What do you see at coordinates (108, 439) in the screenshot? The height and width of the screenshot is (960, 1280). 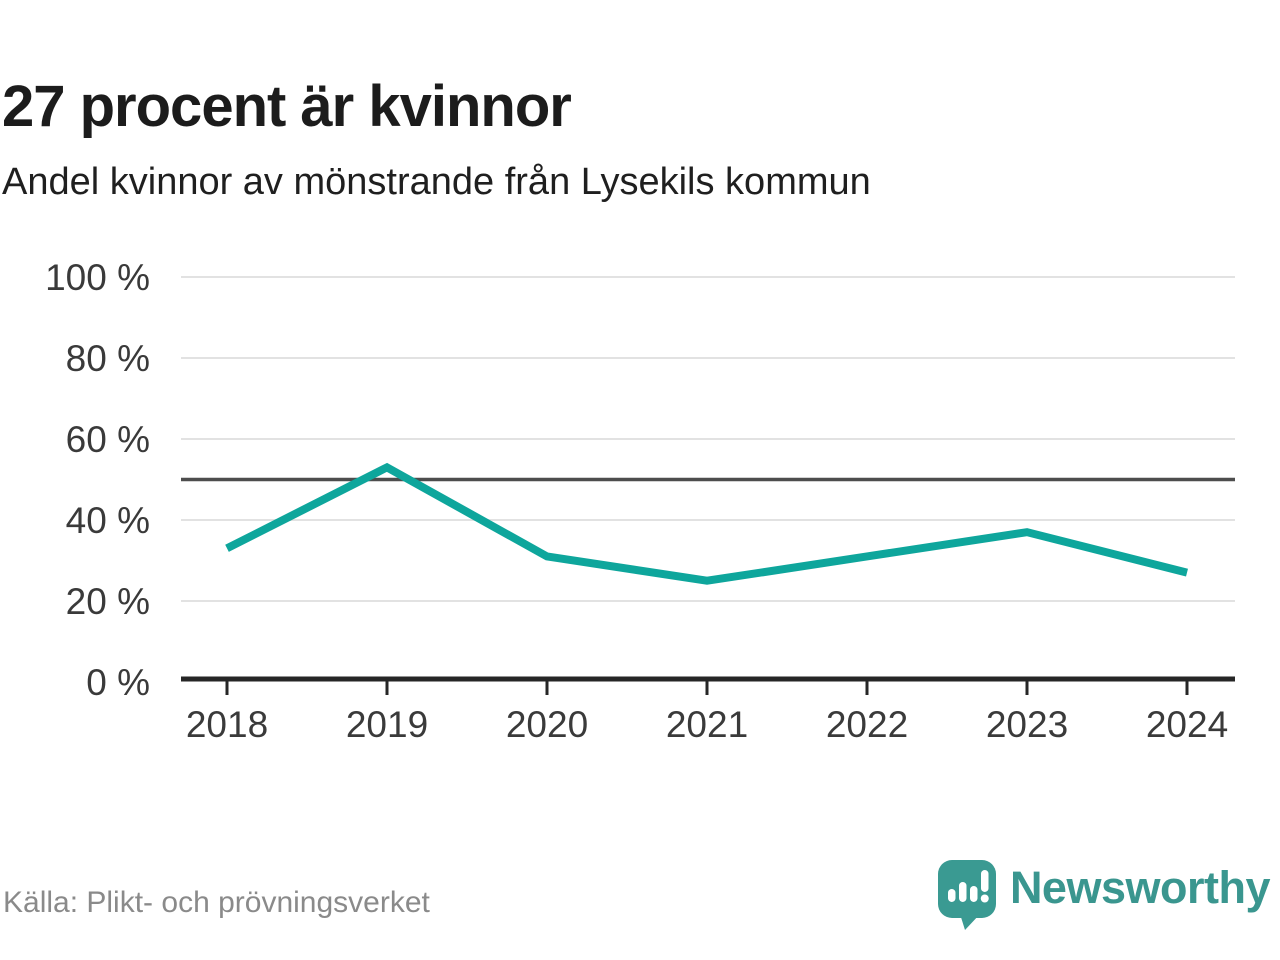 I see `y-tick-label: 60 %` at bounding box center [108, 439].